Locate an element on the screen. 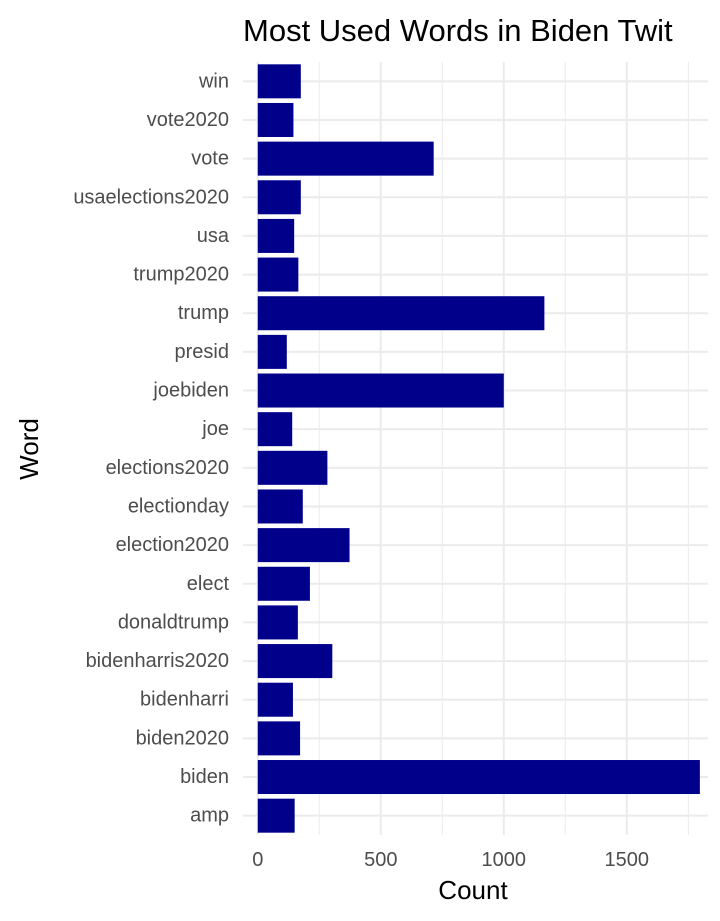 This screenshot has height=921, width=720. bar-trump is located at coordinates (401, 313).